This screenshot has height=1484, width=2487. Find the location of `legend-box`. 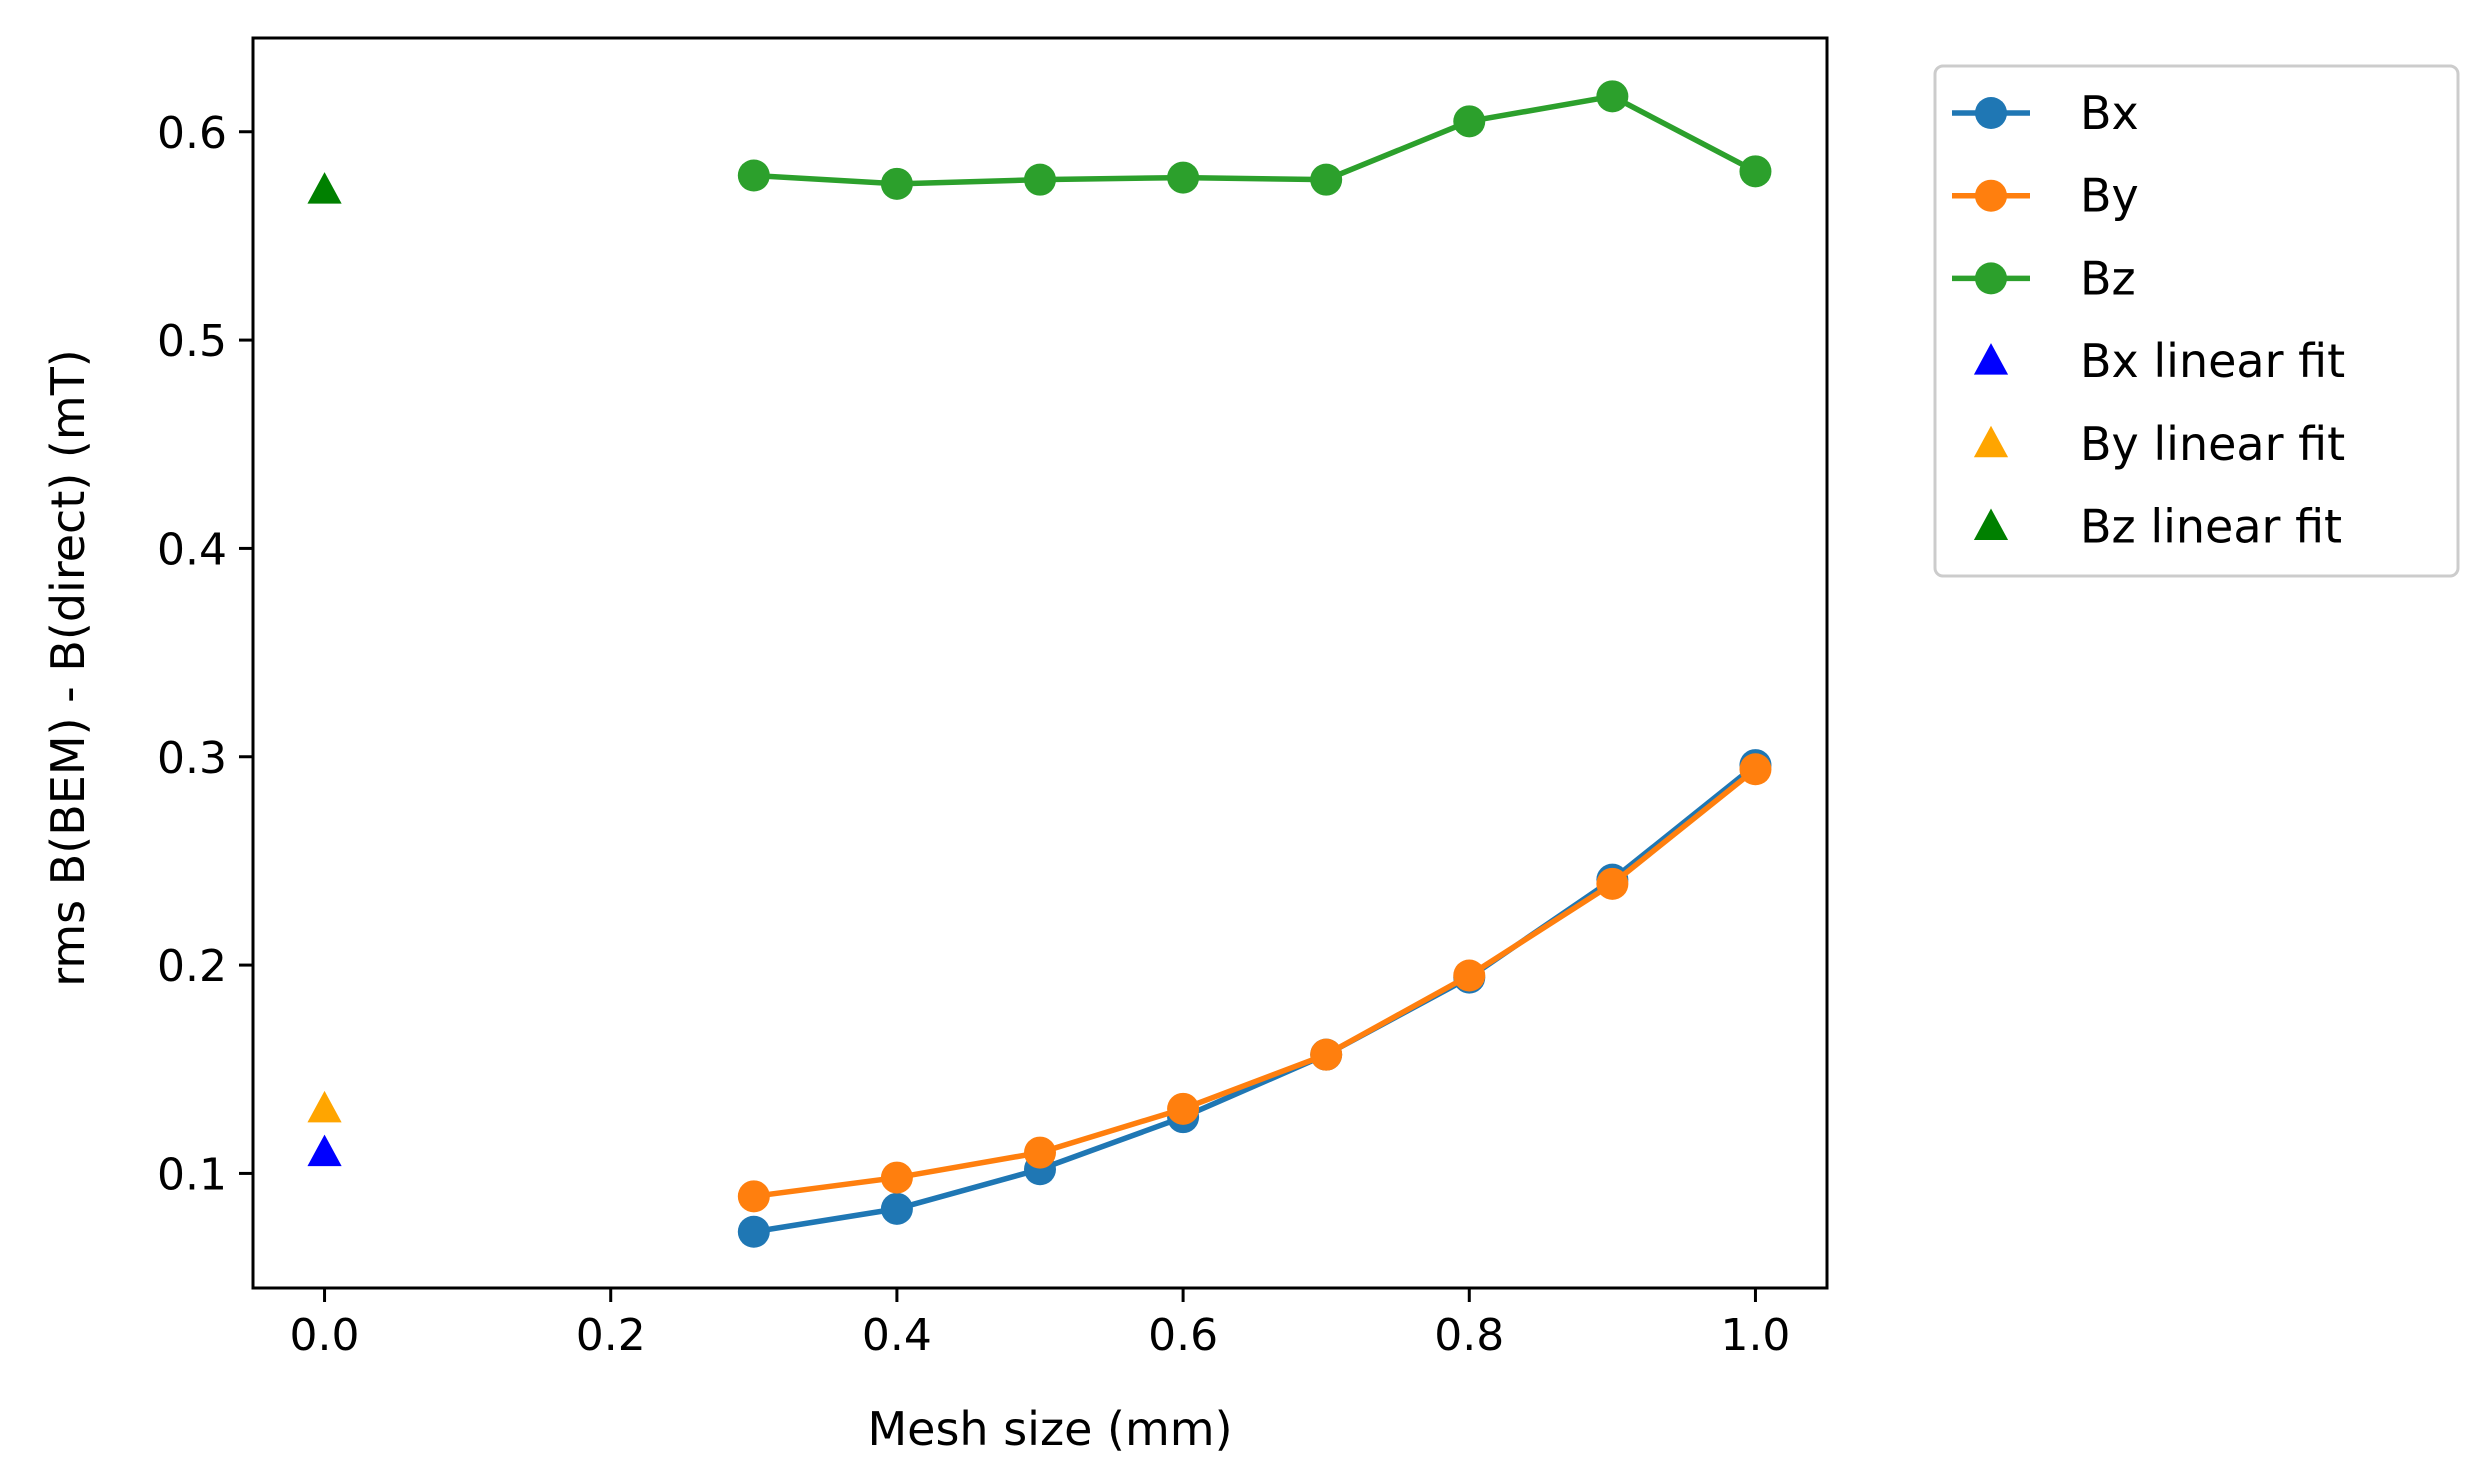

legend-box is located at coordinates (2196, 321).